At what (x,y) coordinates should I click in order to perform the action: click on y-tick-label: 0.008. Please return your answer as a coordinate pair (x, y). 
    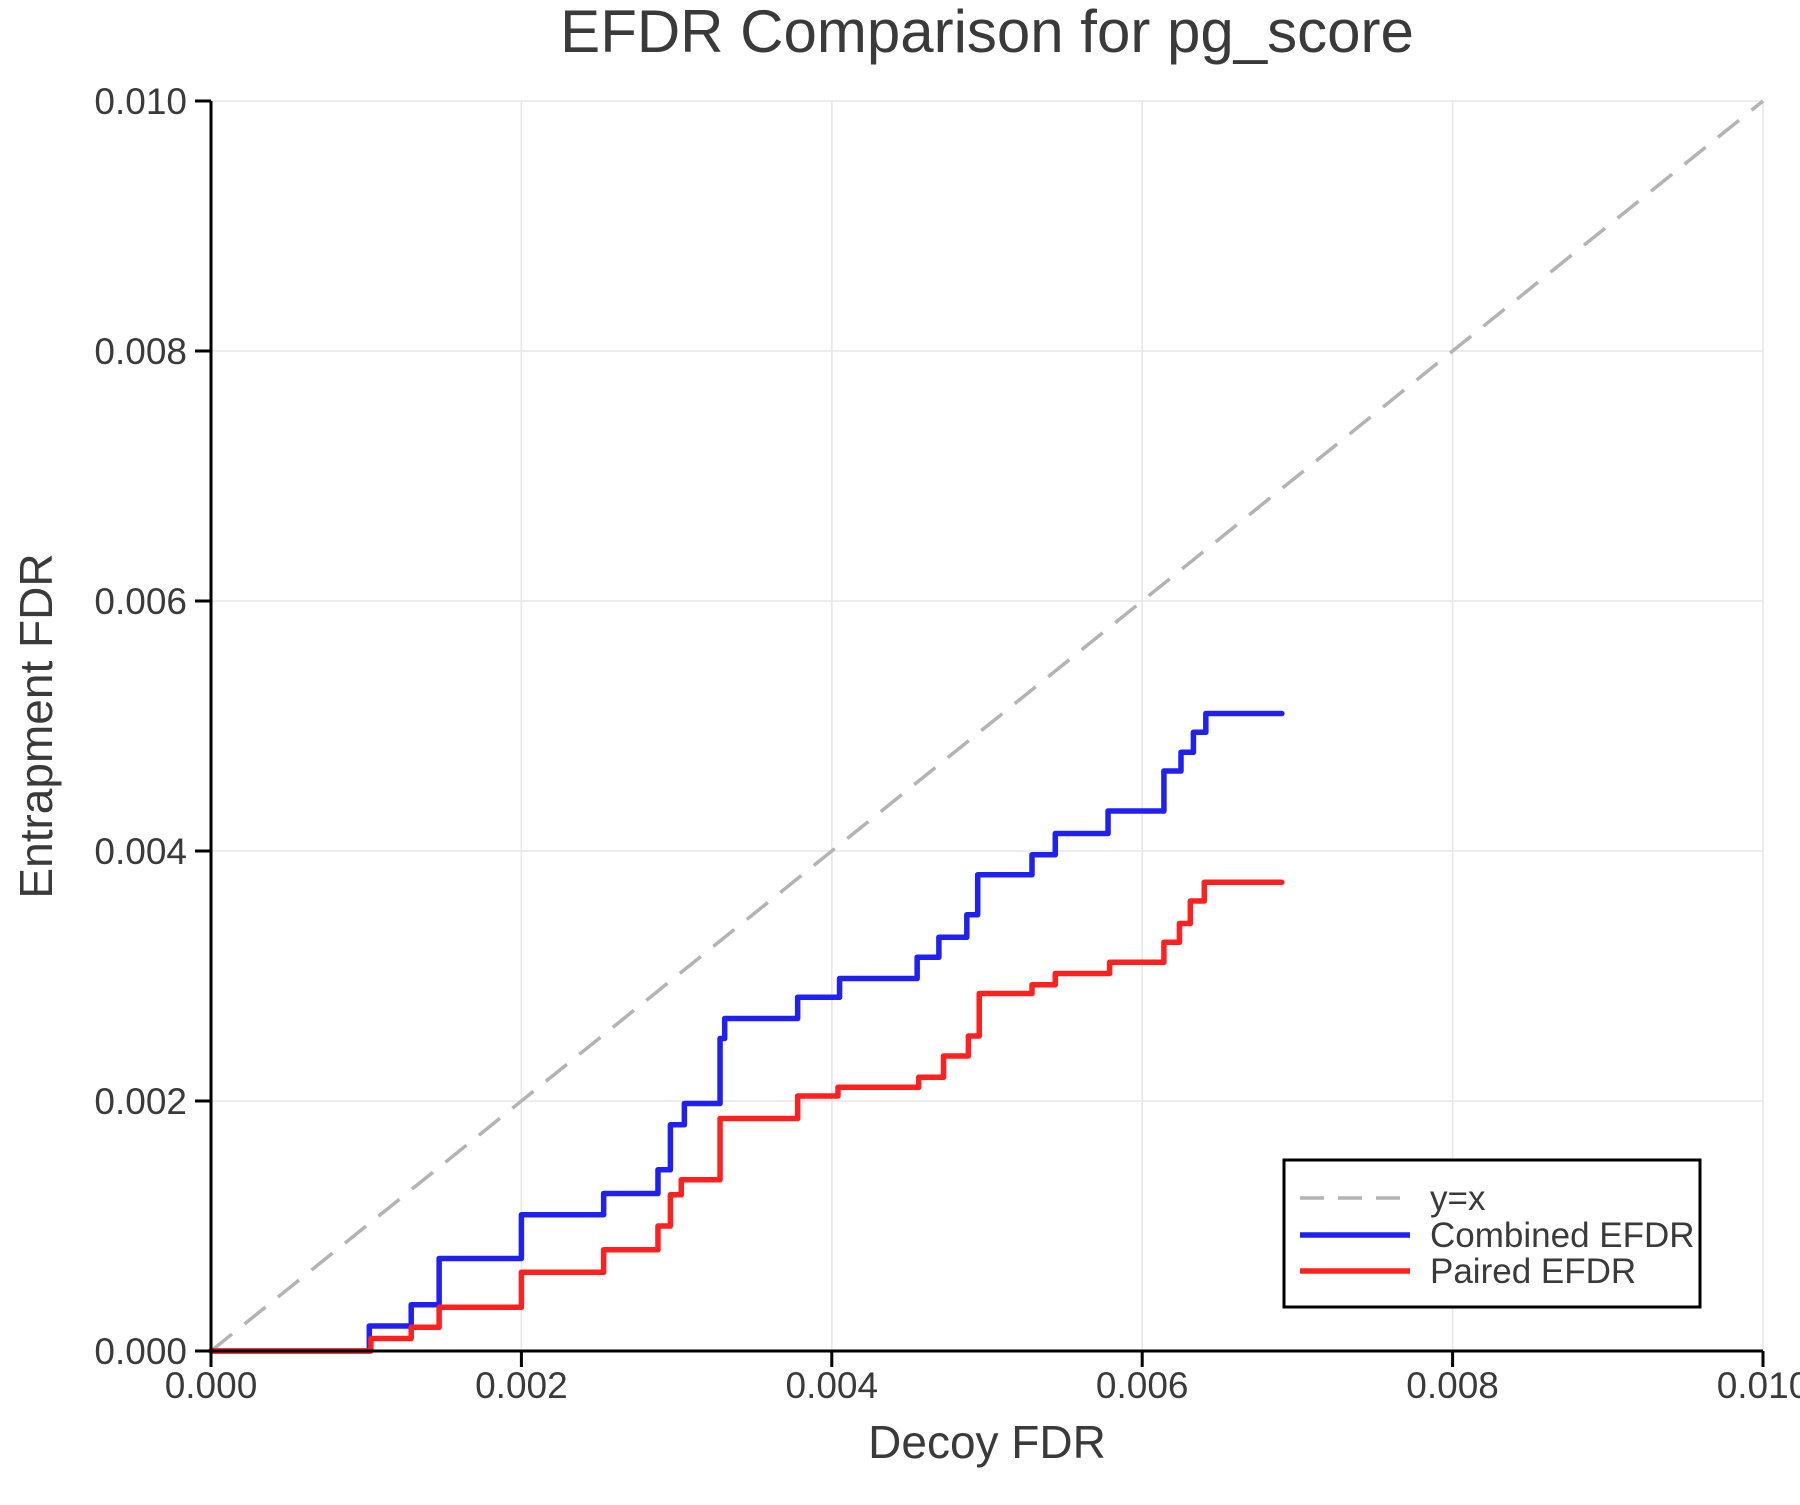
    Looking at the image, I should click on (140, 351).